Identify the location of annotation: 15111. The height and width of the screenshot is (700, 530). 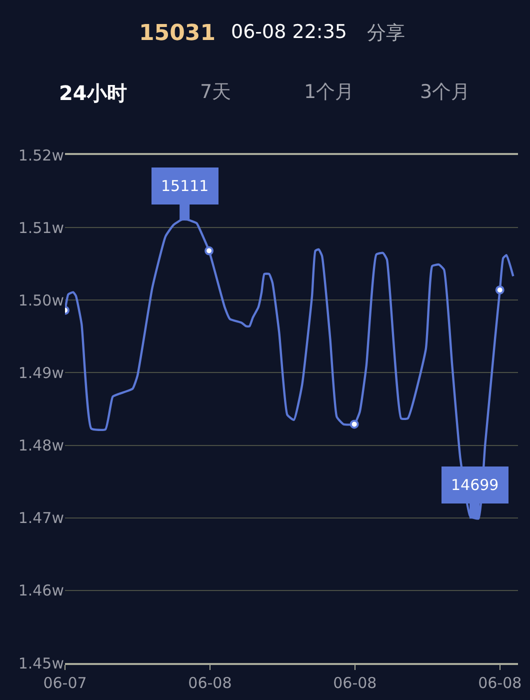
(185, 186).